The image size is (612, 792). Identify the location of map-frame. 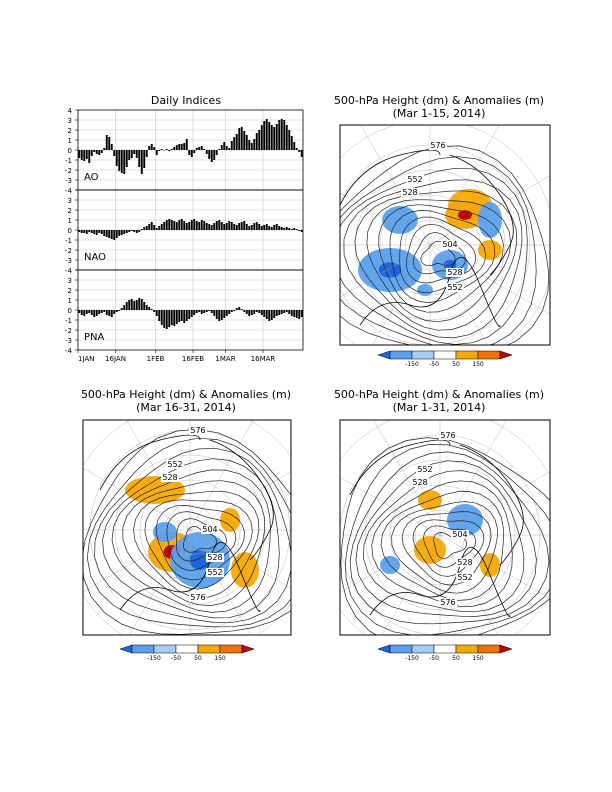
(187, 527).